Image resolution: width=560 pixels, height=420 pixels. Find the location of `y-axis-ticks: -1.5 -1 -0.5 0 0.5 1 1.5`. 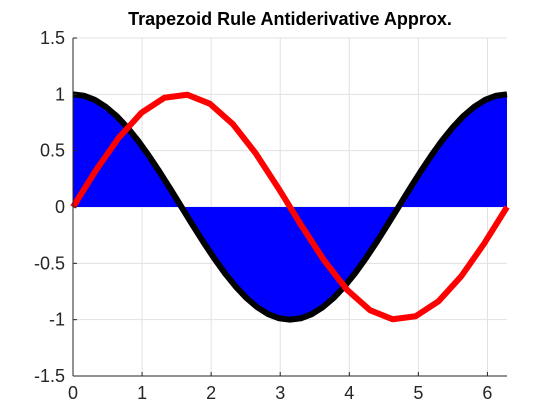

y-axis-ticks: -1.5 -1 -0.5 0 0.5 1 1.5 is located at coordinates (55, 207).